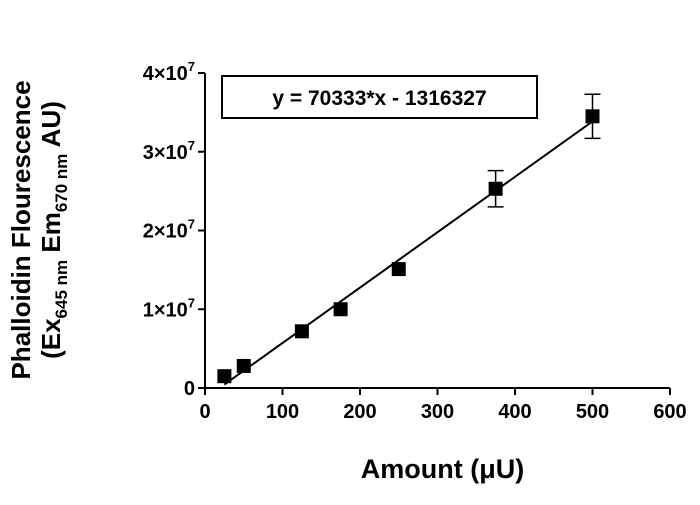 This screenshot has height=505, width=700. I want to click on x-tick-label: 600, so click(669, 412).